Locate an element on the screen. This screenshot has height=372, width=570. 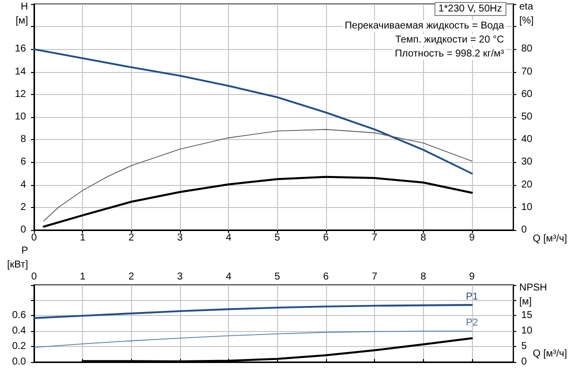
y-tick-label: 0.0 is located at coordinates (19, 362).